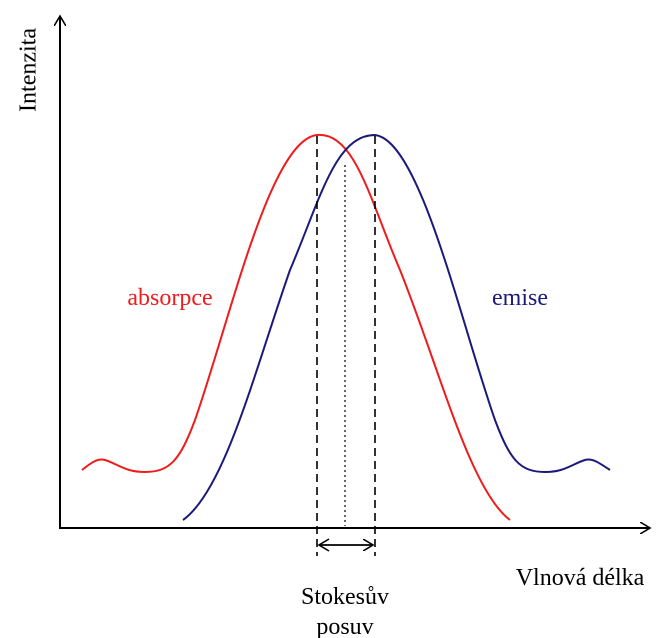 The image size is (660, 638). What do you see at coordinates (29, 70) in the screenshot?
I see `y-axis-label: Intenzita` at bounding box center [29, 70].